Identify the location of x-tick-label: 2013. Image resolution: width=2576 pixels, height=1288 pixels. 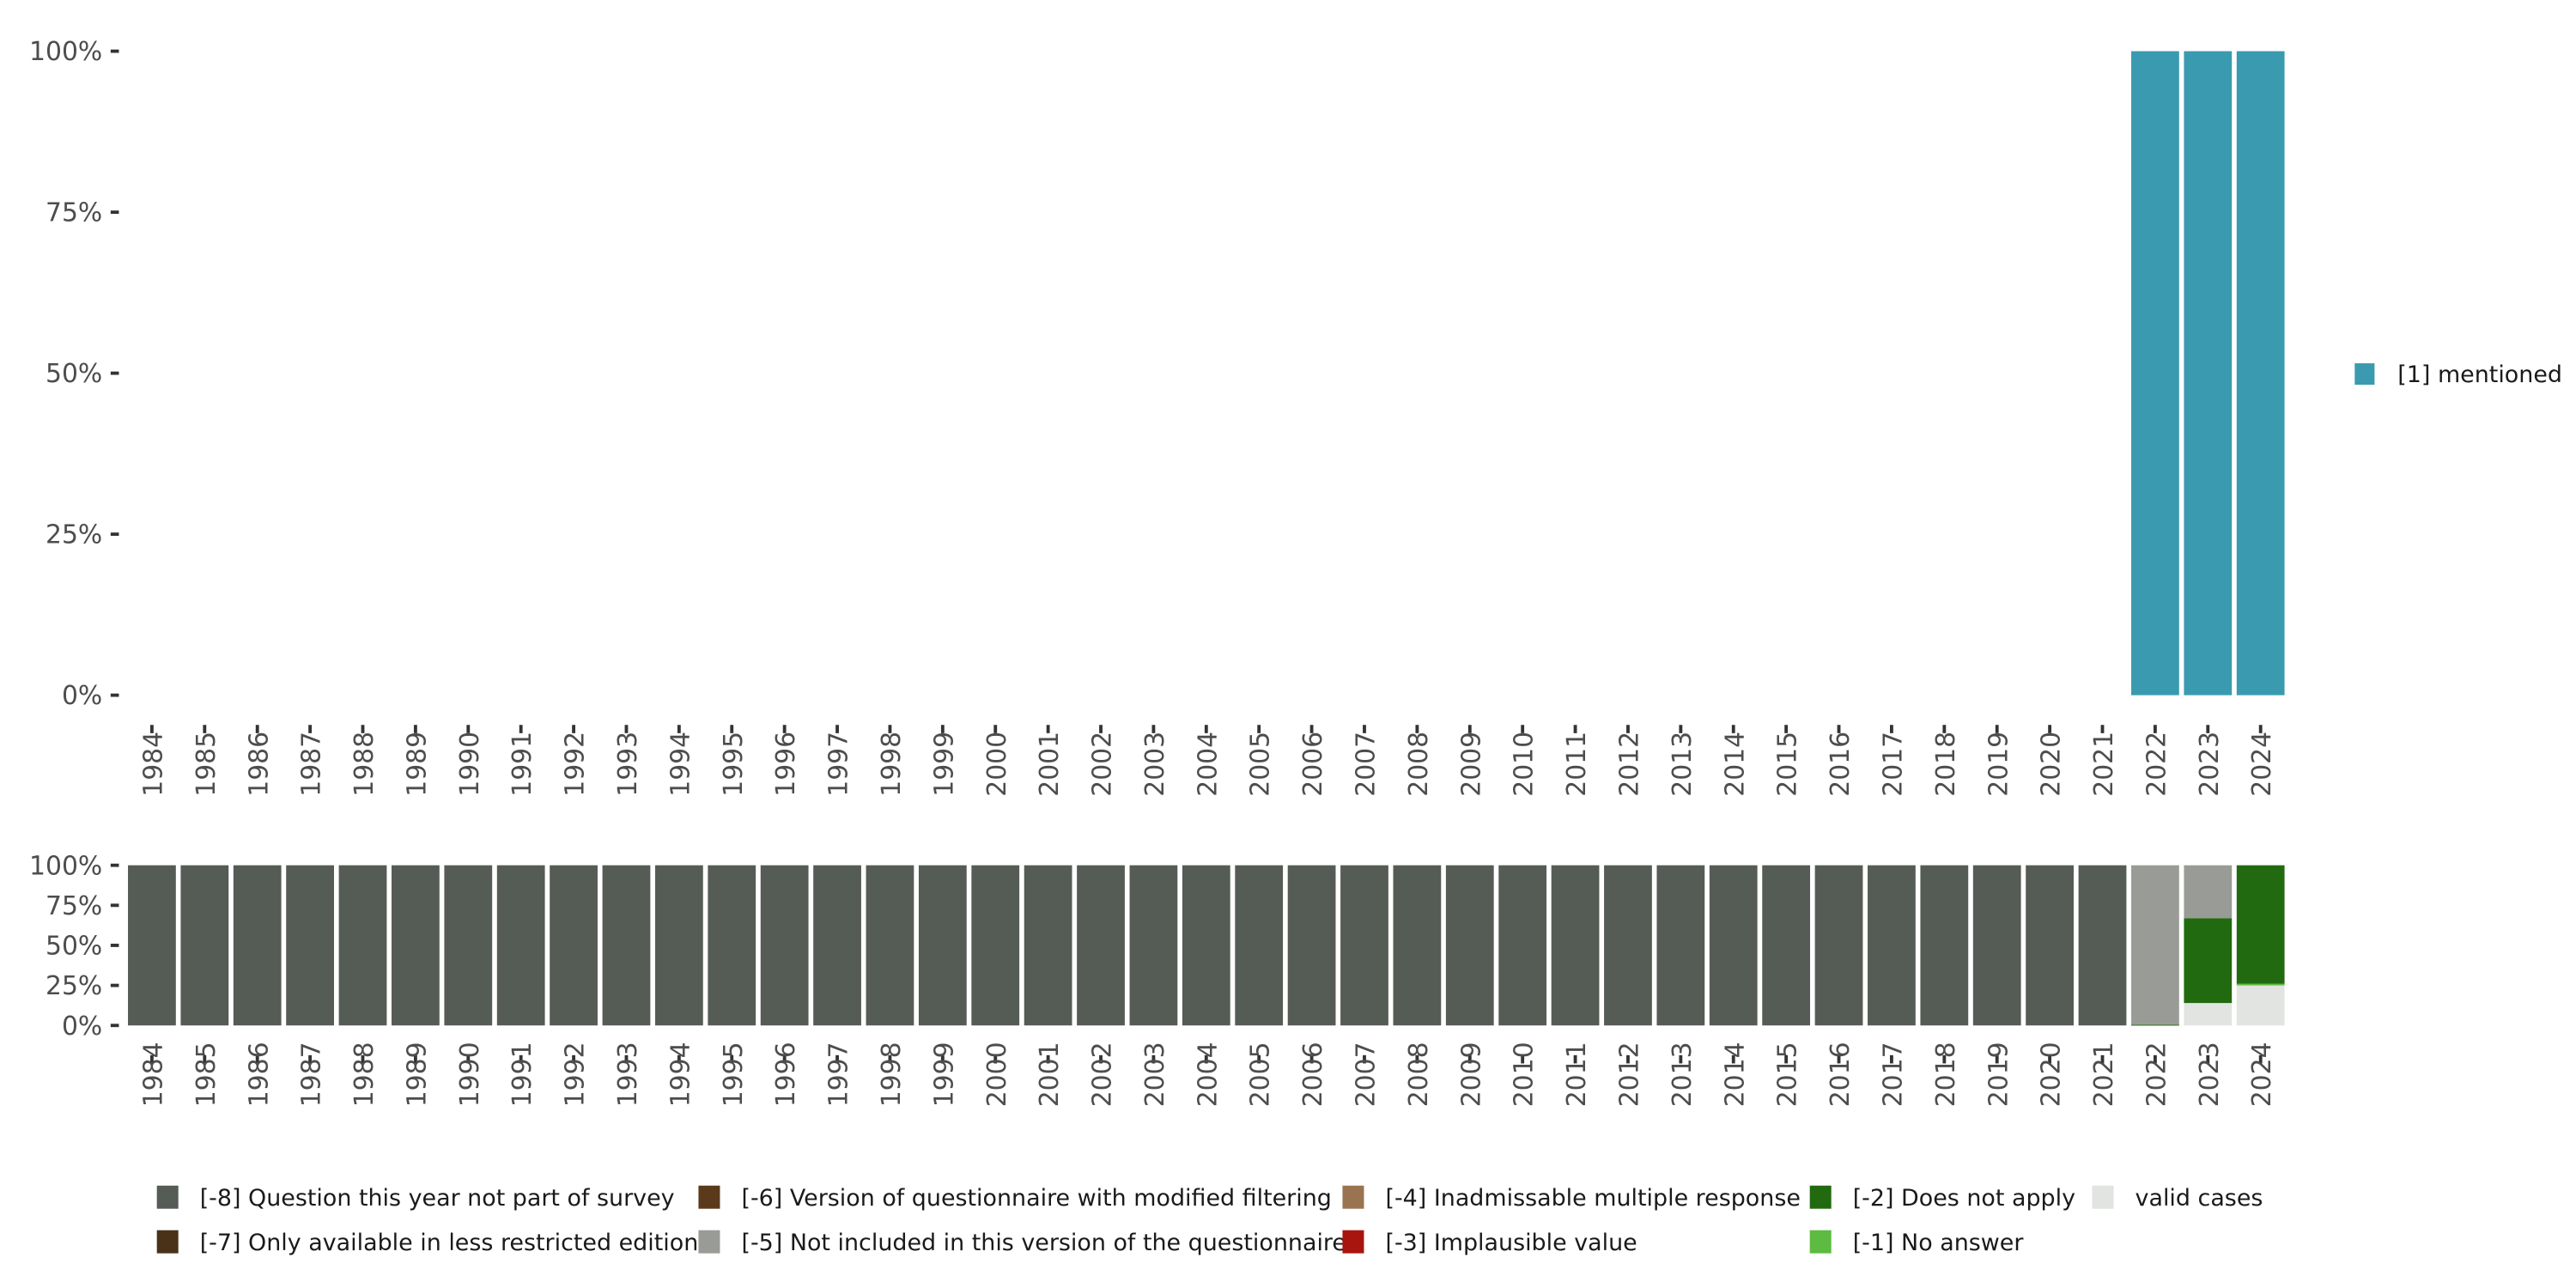
(1683, 1074).